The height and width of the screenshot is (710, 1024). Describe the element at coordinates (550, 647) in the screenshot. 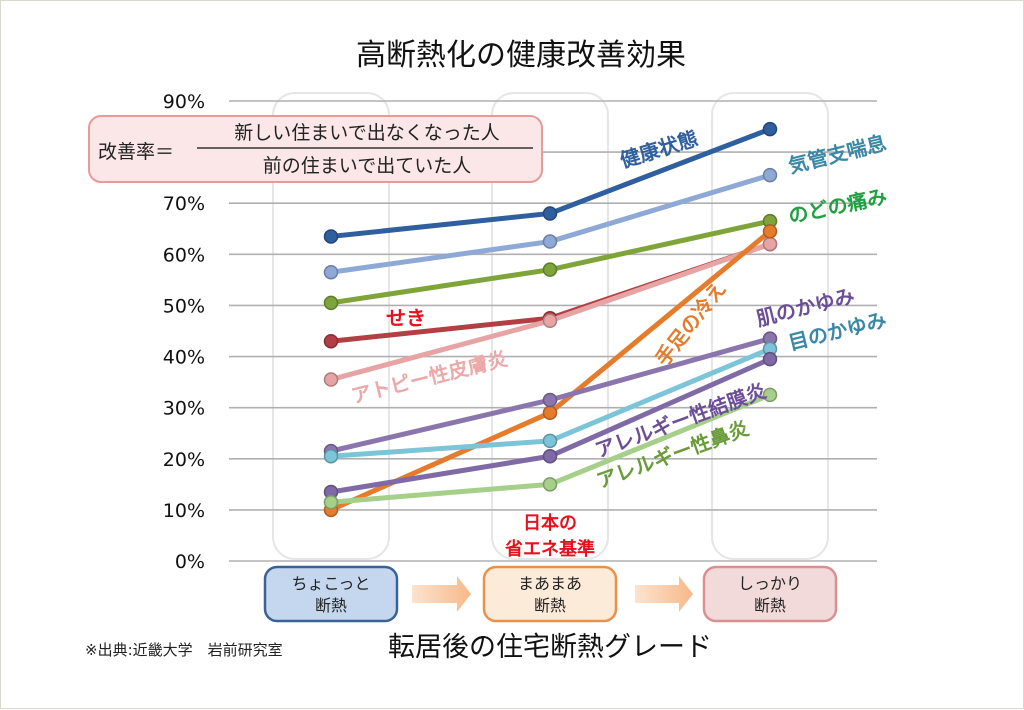

I see `x-axis-label: 転居後の住宅断熱グレード` at that location.